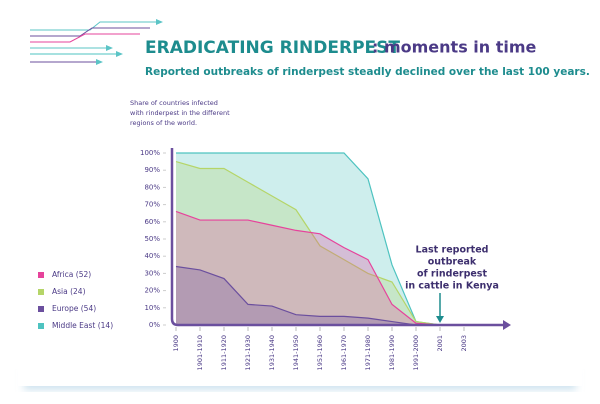 This screenshot has height=404, width=600. Describe the element at coordinates (368, 352) in the screenshot. I see `x-tick-label: 1971-1980` at that location.